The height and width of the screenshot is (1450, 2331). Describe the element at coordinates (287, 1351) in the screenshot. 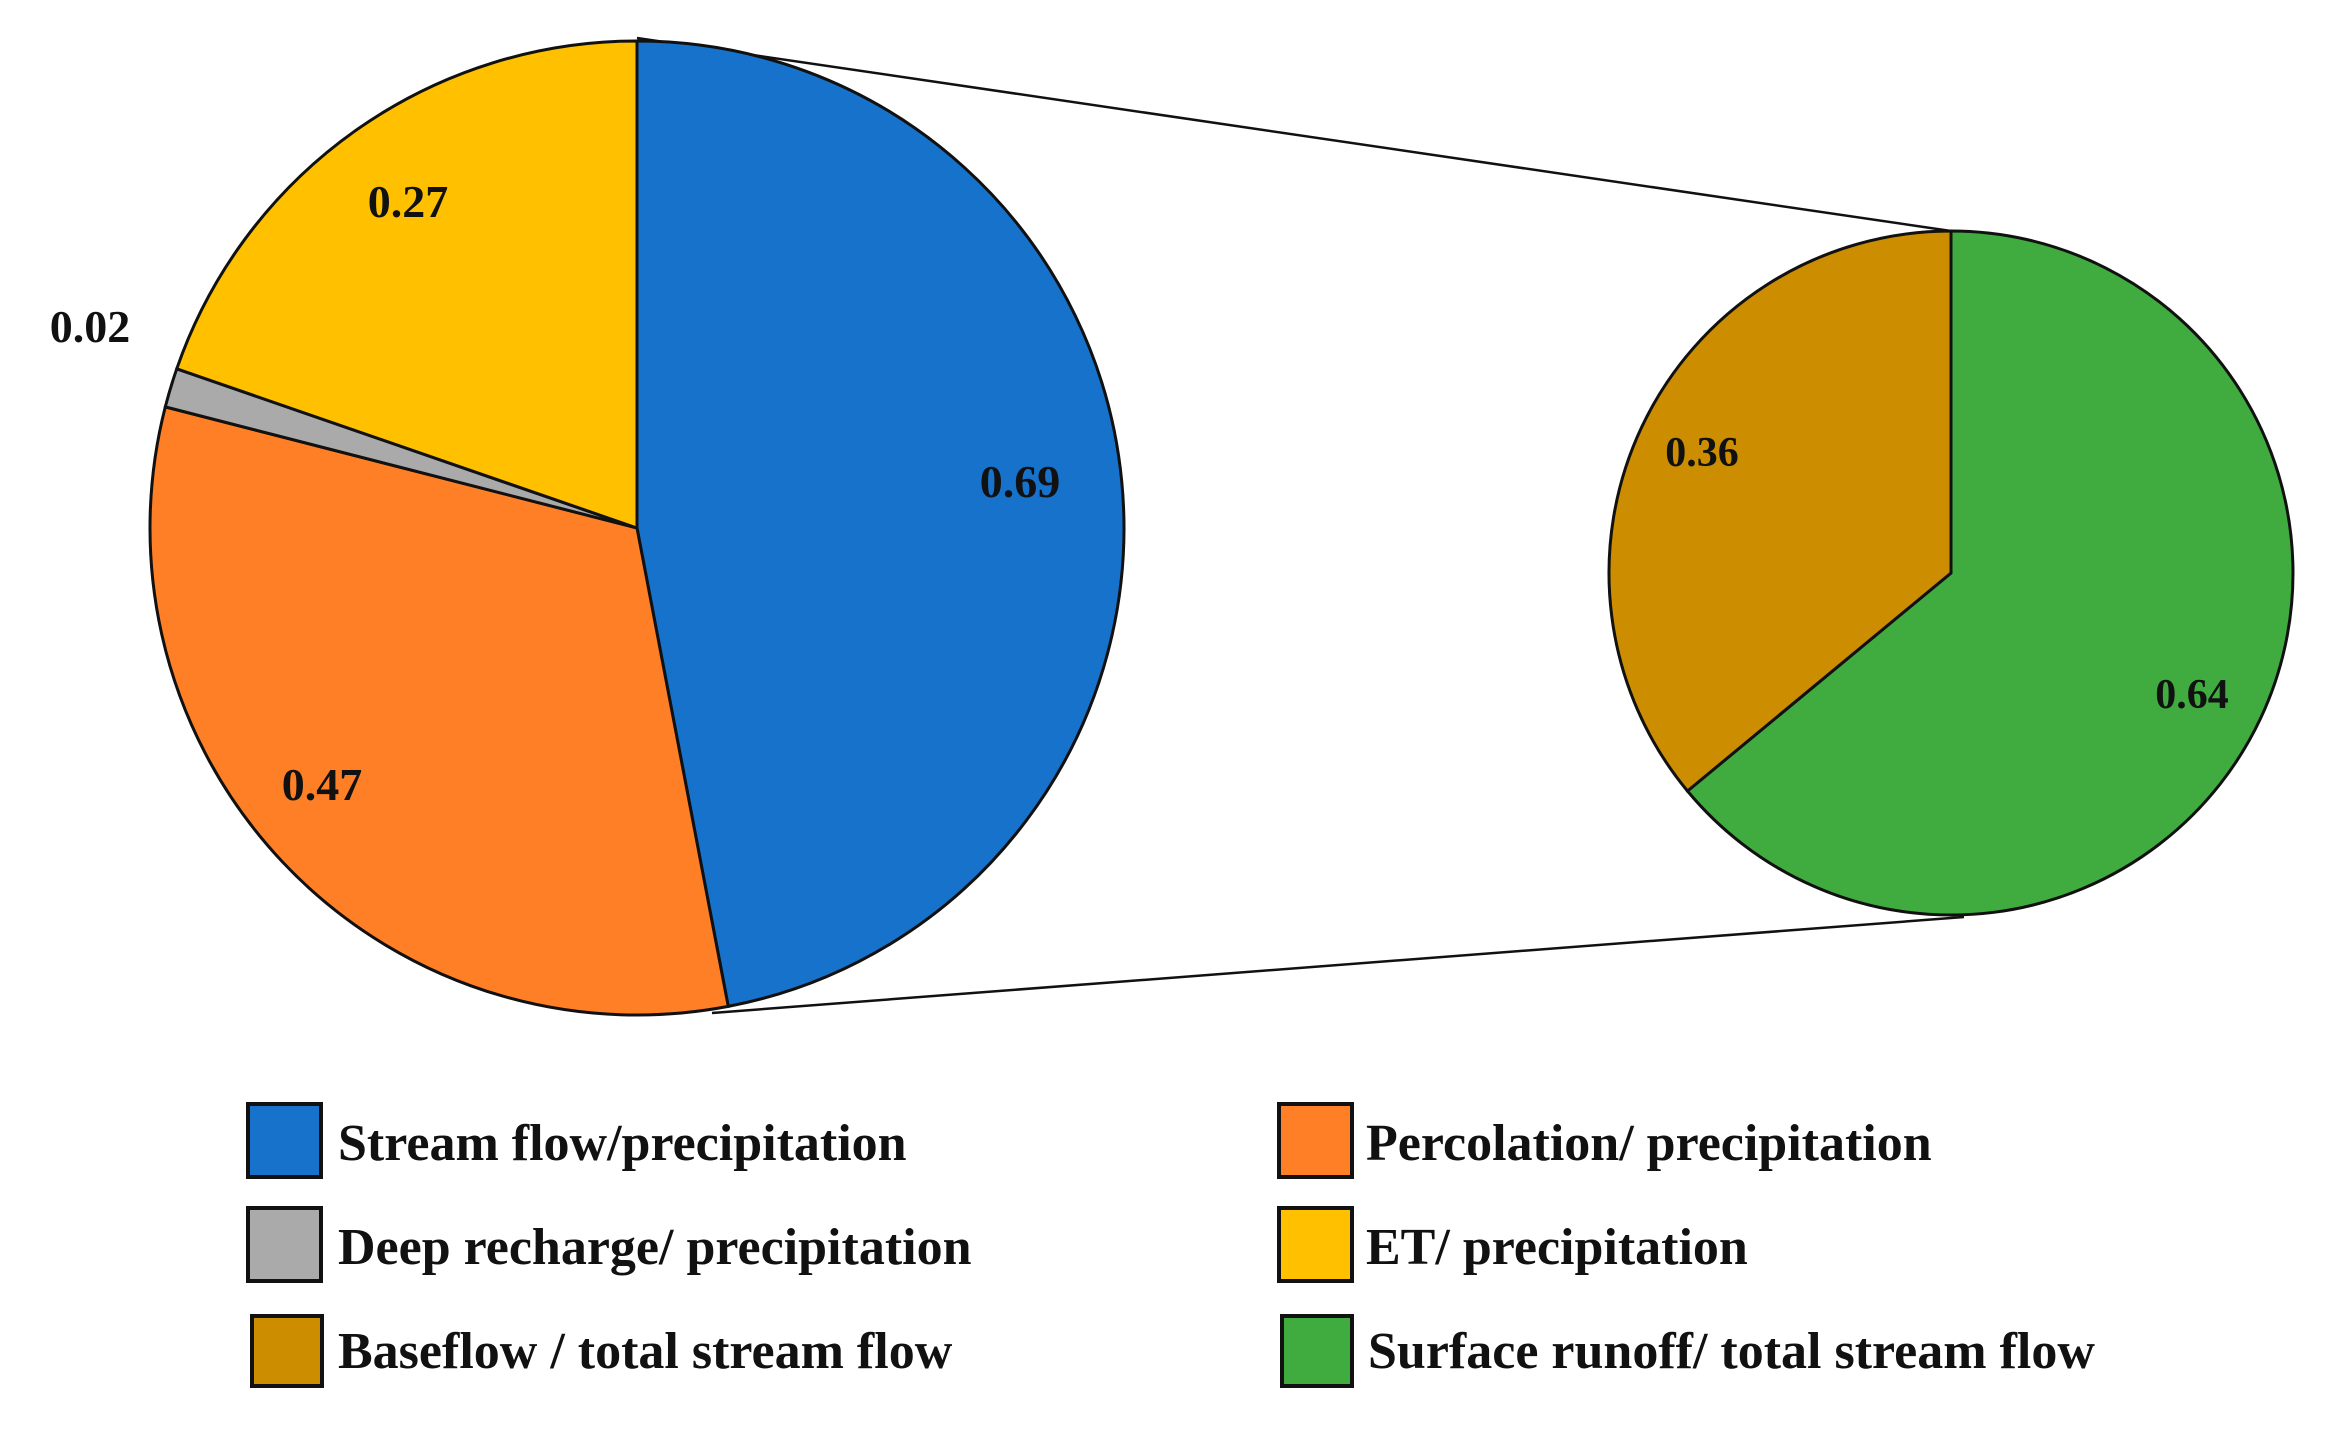

I see `legend-swatch-baseflow` at that location.